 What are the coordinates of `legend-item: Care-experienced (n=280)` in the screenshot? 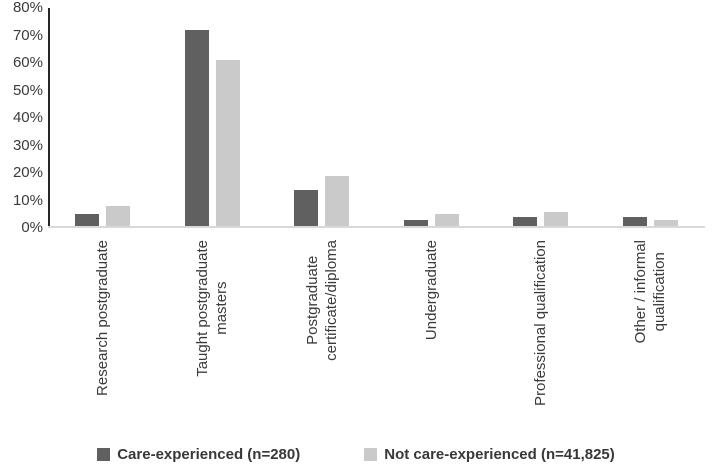 It's located at (198, 454).